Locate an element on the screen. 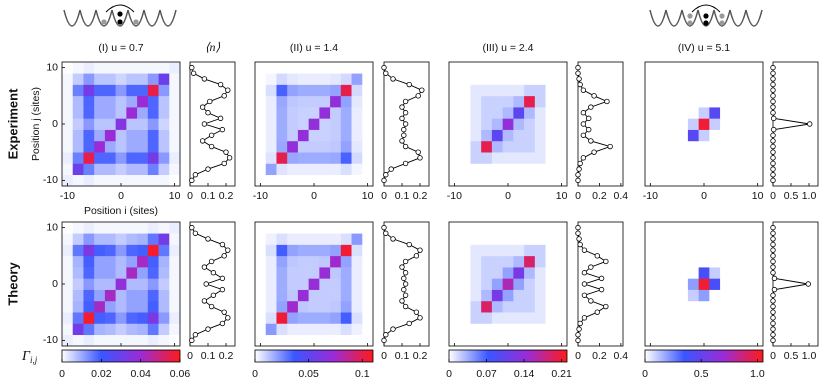 This screenshot has width=830, height=386. heatmap is located at coordinates (314, 284).